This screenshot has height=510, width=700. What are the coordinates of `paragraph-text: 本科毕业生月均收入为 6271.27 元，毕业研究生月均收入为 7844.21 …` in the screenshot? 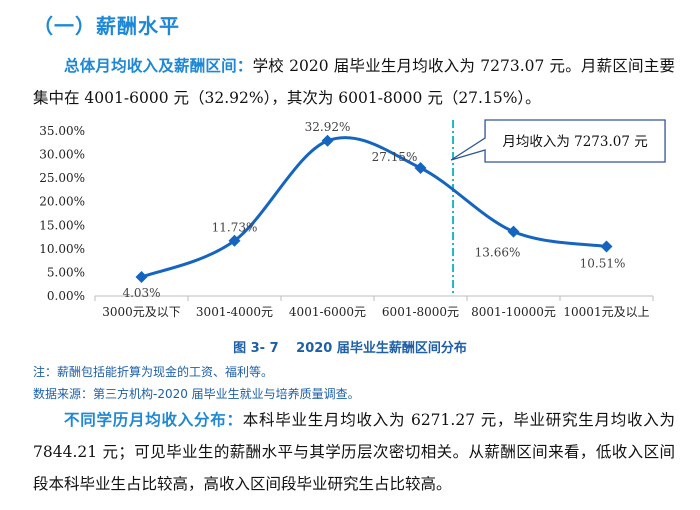 It's located at (354, 452).